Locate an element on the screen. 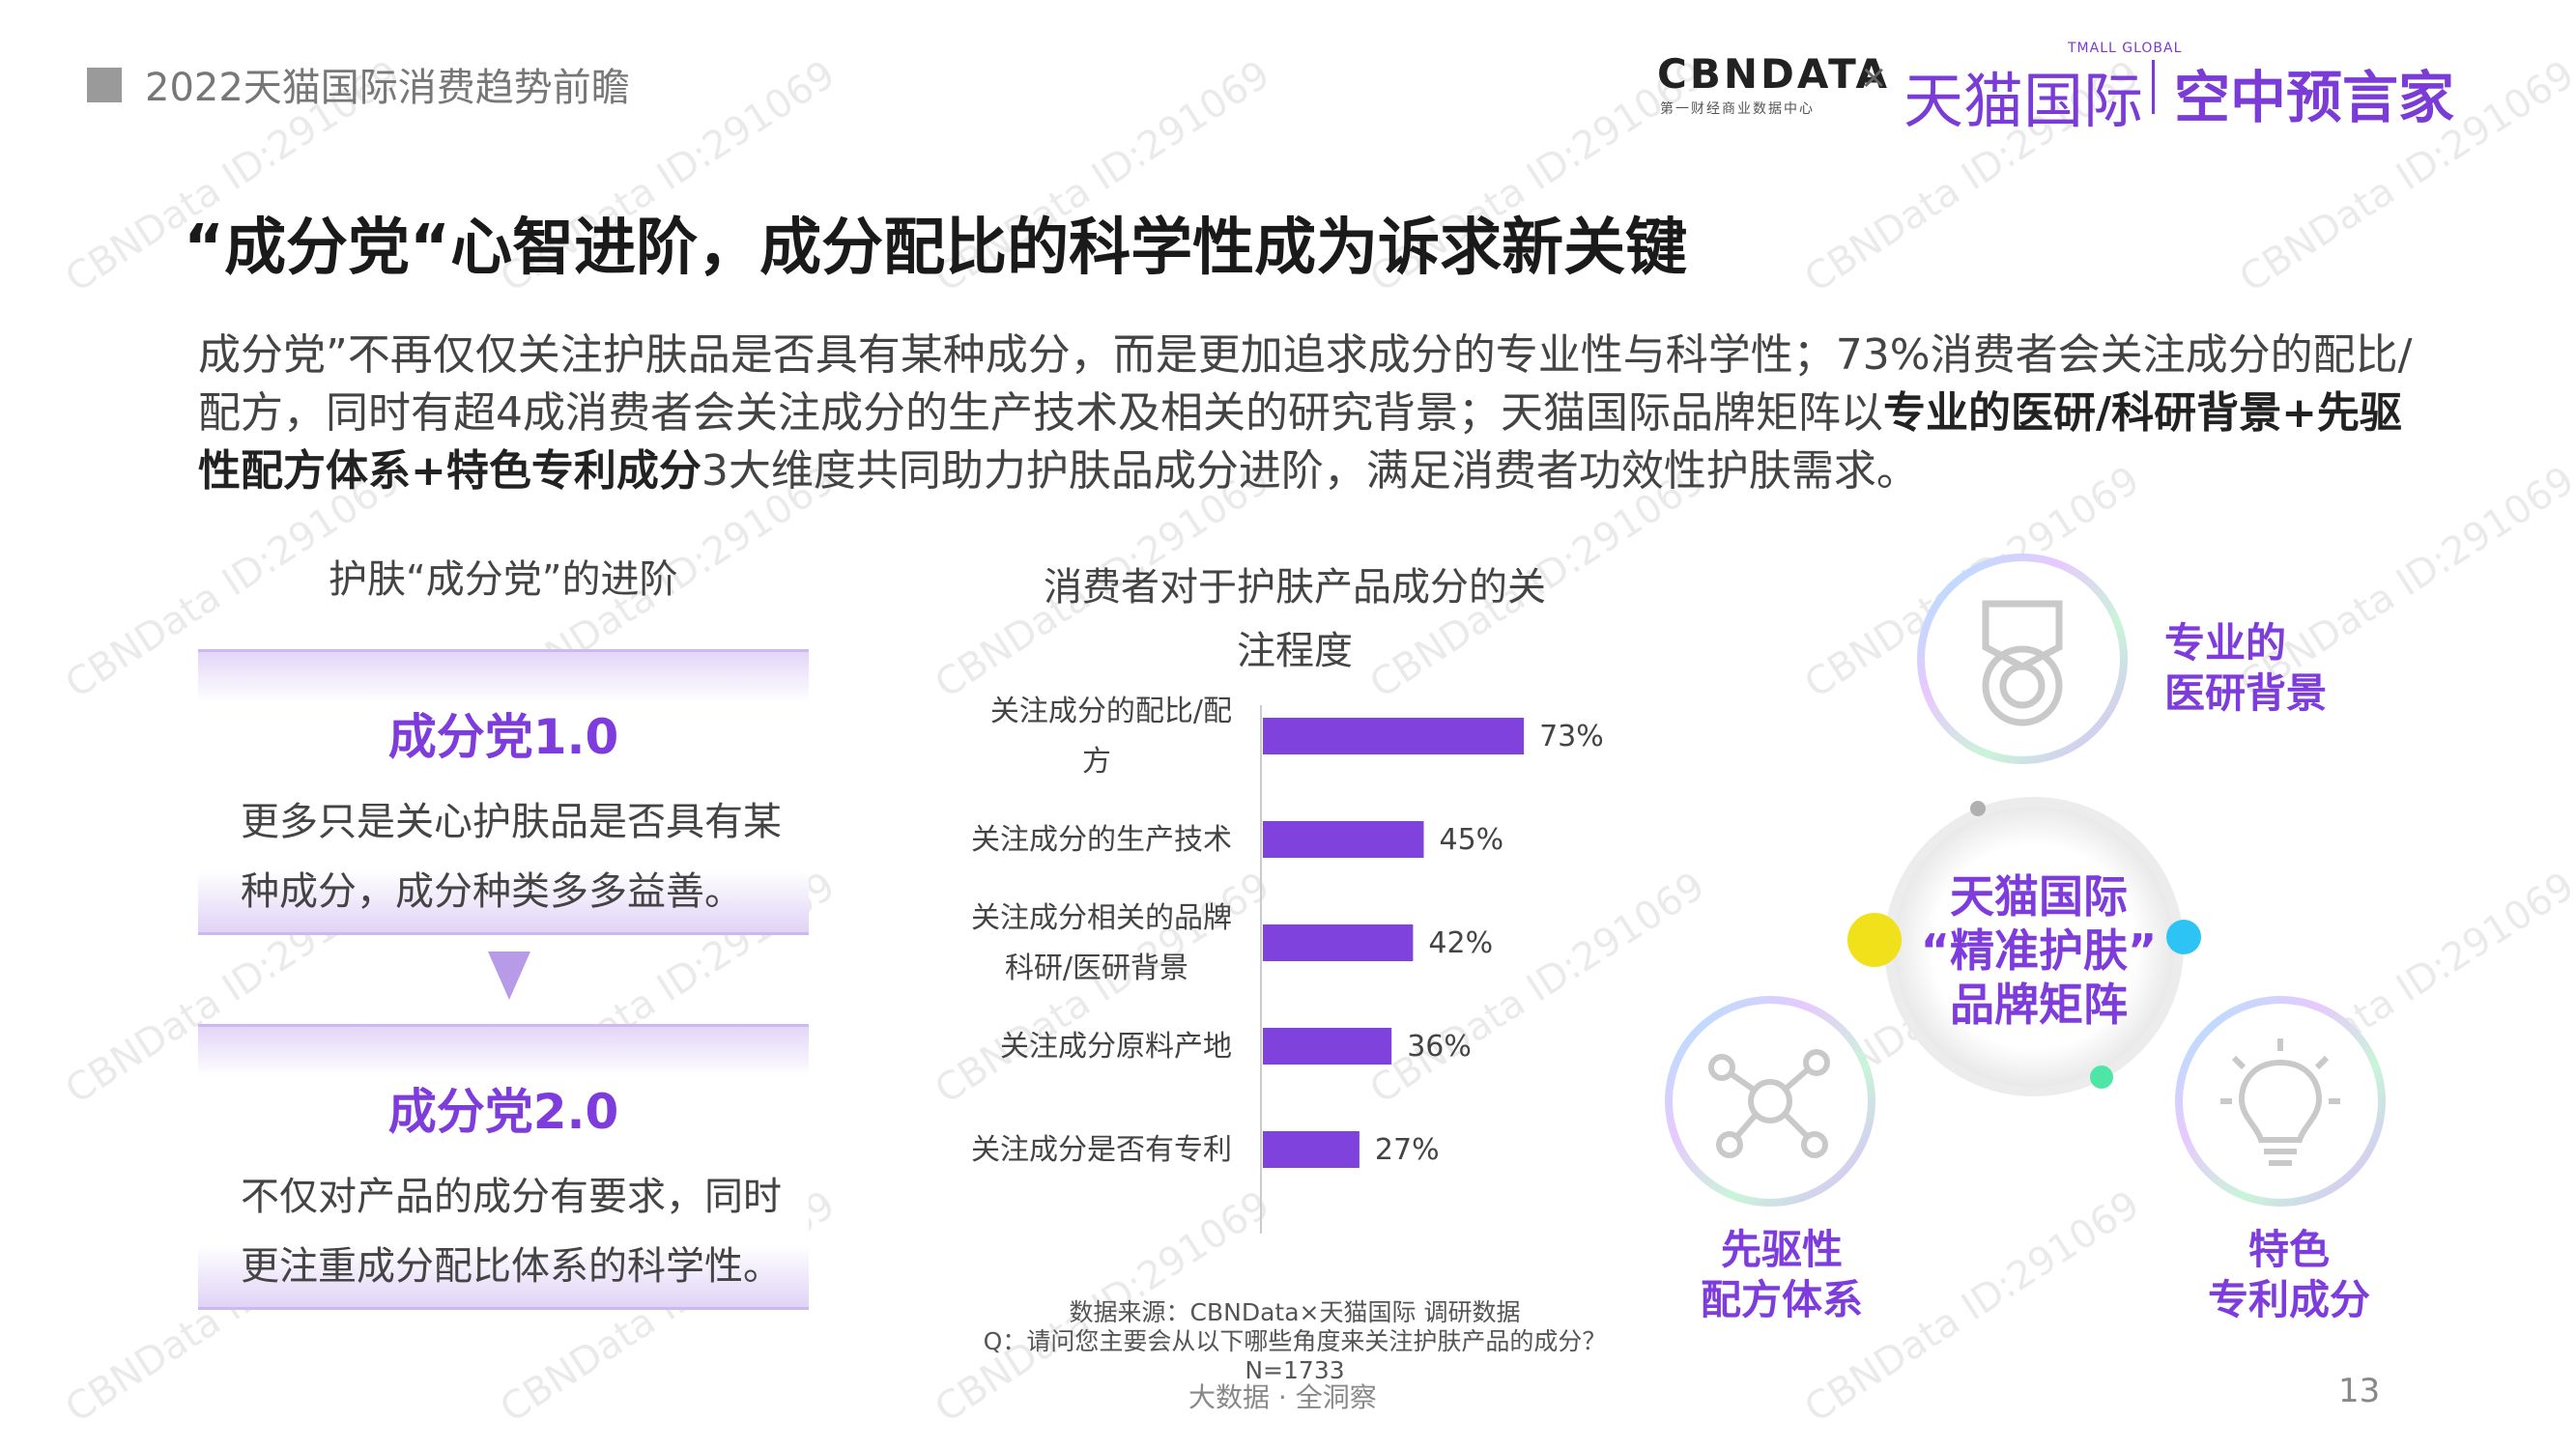  stage-1-card: 成分党1.0 更多只是关心护肤品是否具有某种成分，成分种类多多益善。 is located at coordinates (504, 792).